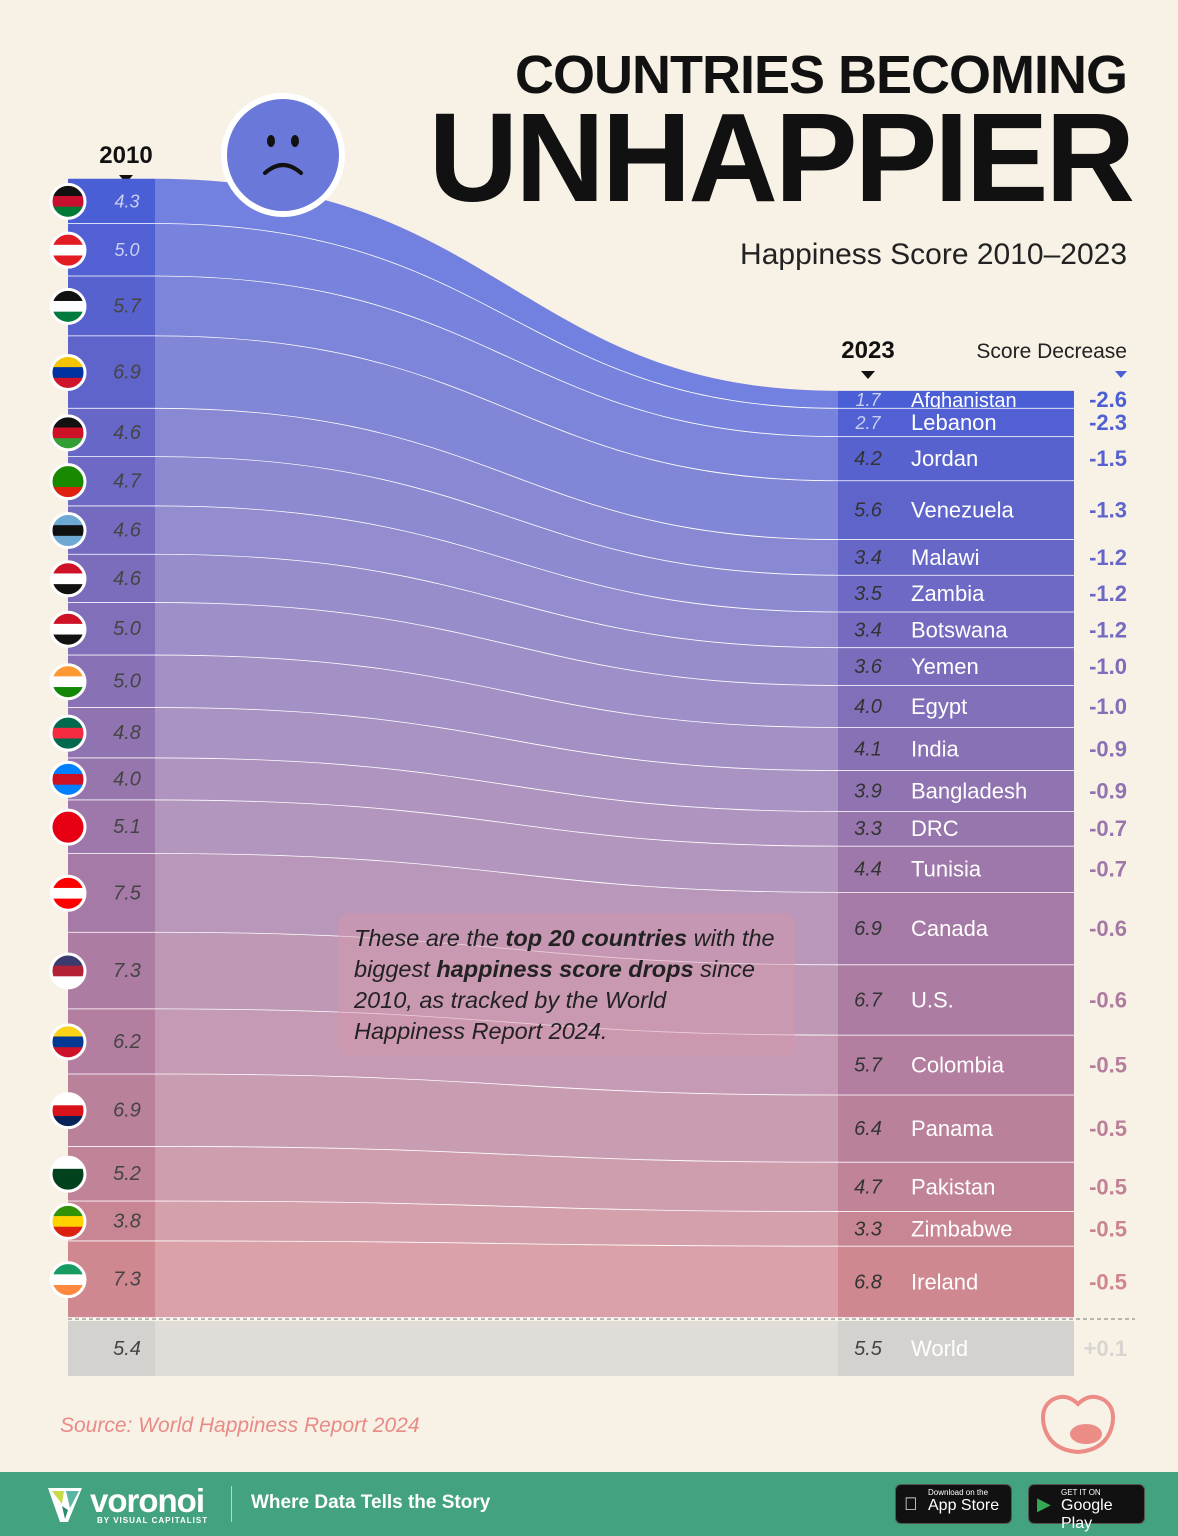 The height and width of the screenshot is (1536, 1178). I want to click on google-play-button: ▶ GET IT ON Google Play, so click(1086, 1508).